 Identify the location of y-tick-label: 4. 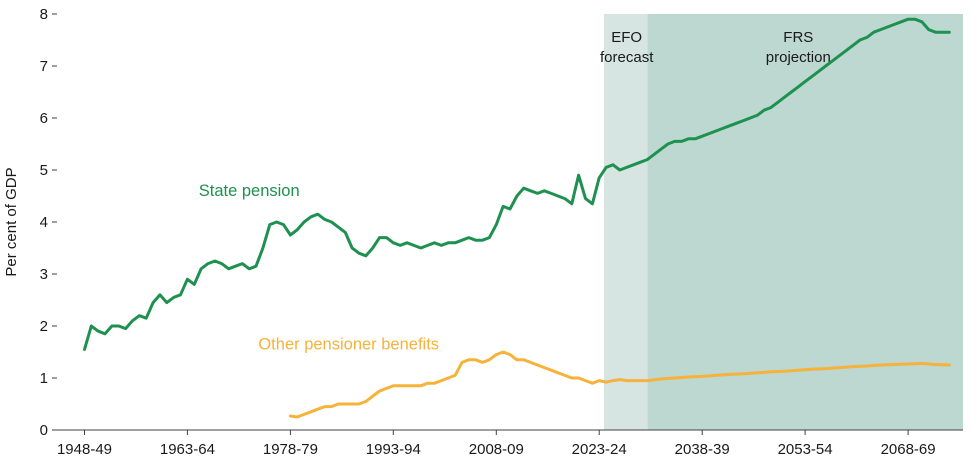
(44, 222).